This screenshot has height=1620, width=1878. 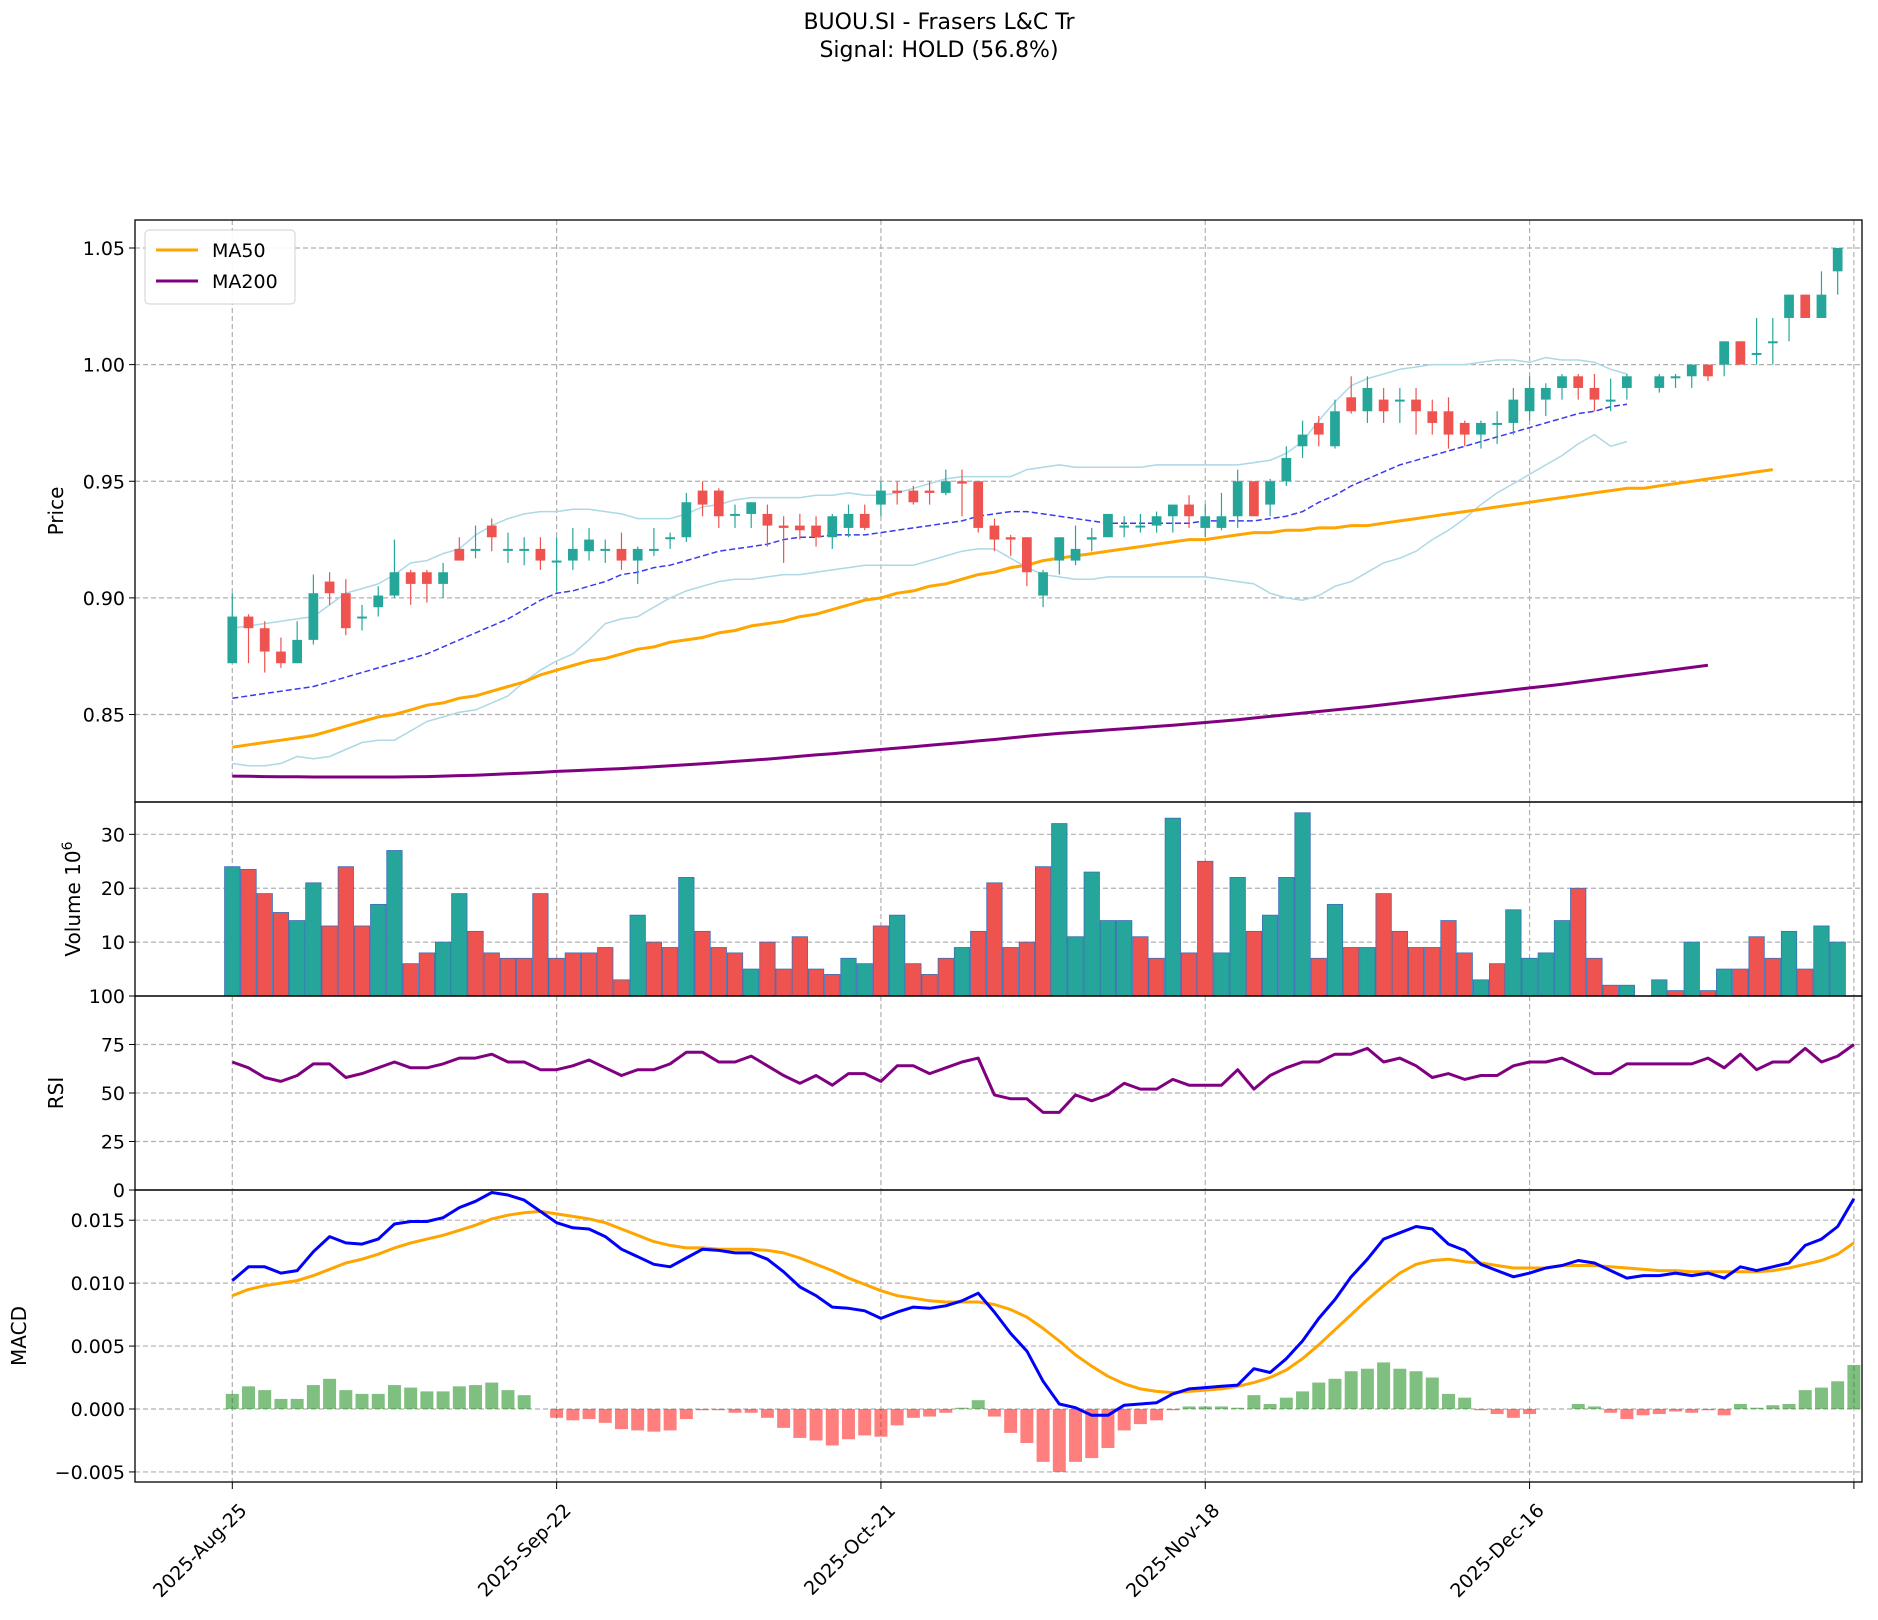 What do you see at coordinates (98, 1410) in the screenshot?
I see `macd-ytick-label: 0.000` at bounding box center [98, 1410].